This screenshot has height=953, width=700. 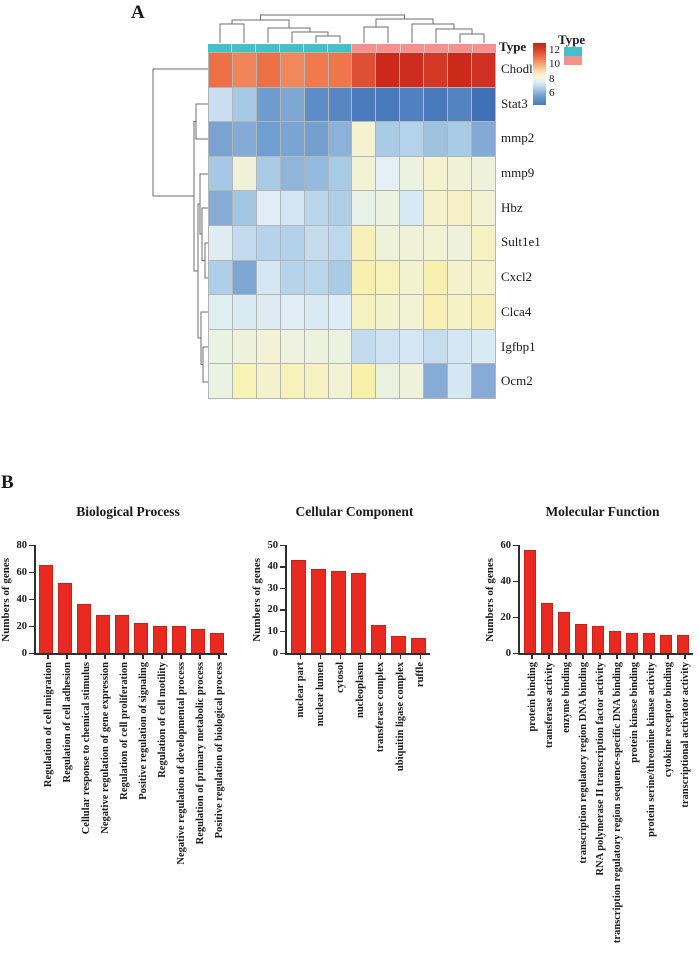 I want to click on x-label-slot: cytosol, so click(x=340, y=713).